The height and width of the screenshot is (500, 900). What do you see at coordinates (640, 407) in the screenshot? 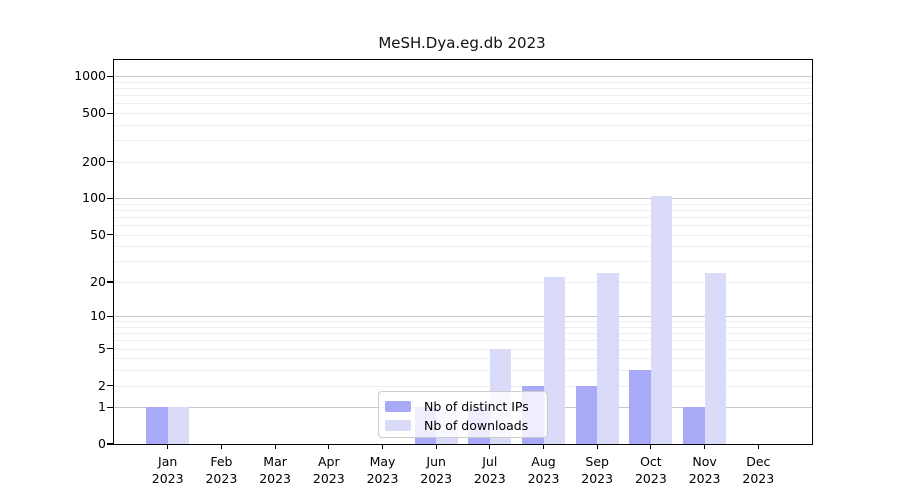
I see `bar-distinct-ips-oct` at bounding box center [640, 407].